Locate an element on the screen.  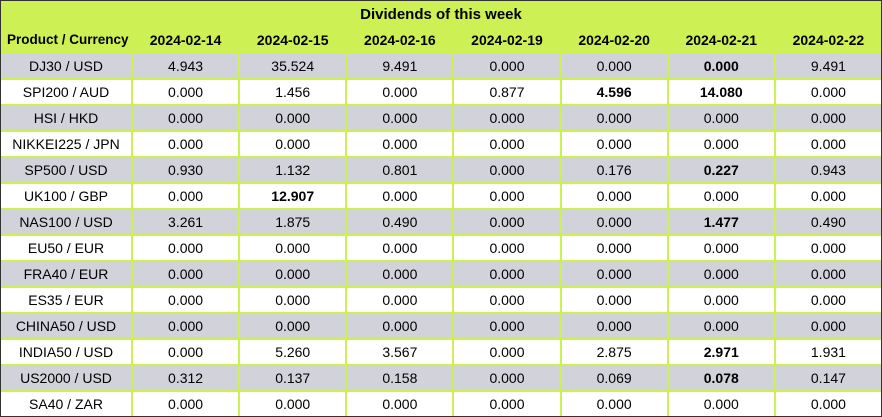
dividend-value-cell: 2.875 is located at coordinates (613, 351).